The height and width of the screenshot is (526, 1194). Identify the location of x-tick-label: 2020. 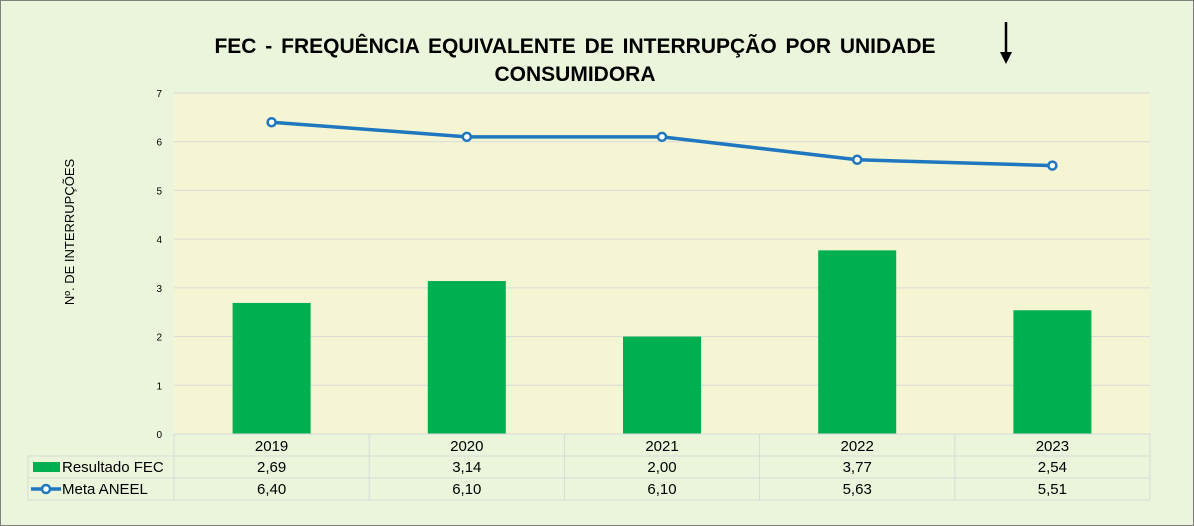
(466, 446).